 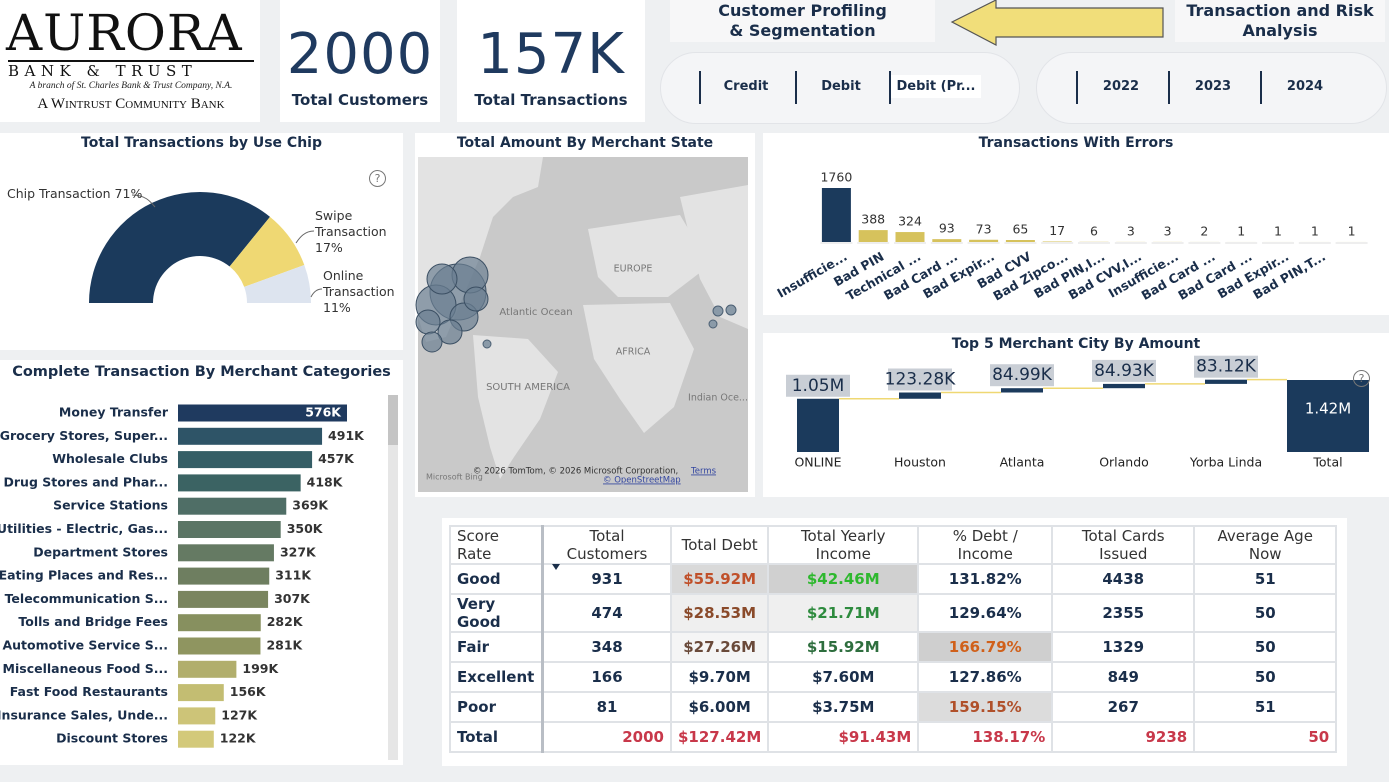 I want to click on label-bg, so click(x=1124, y=370).